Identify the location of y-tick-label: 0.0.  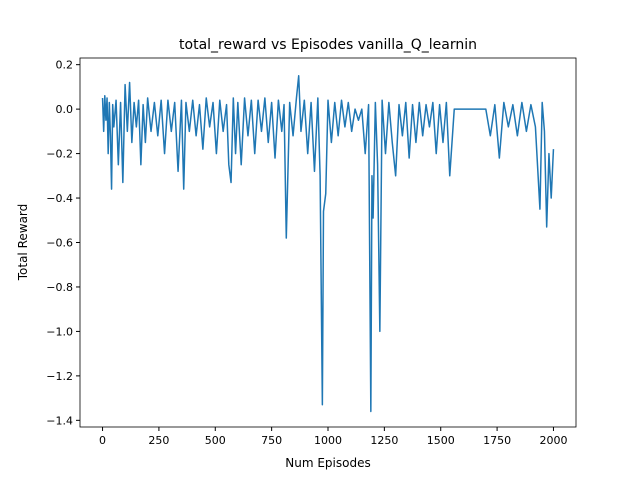
(65, 109).